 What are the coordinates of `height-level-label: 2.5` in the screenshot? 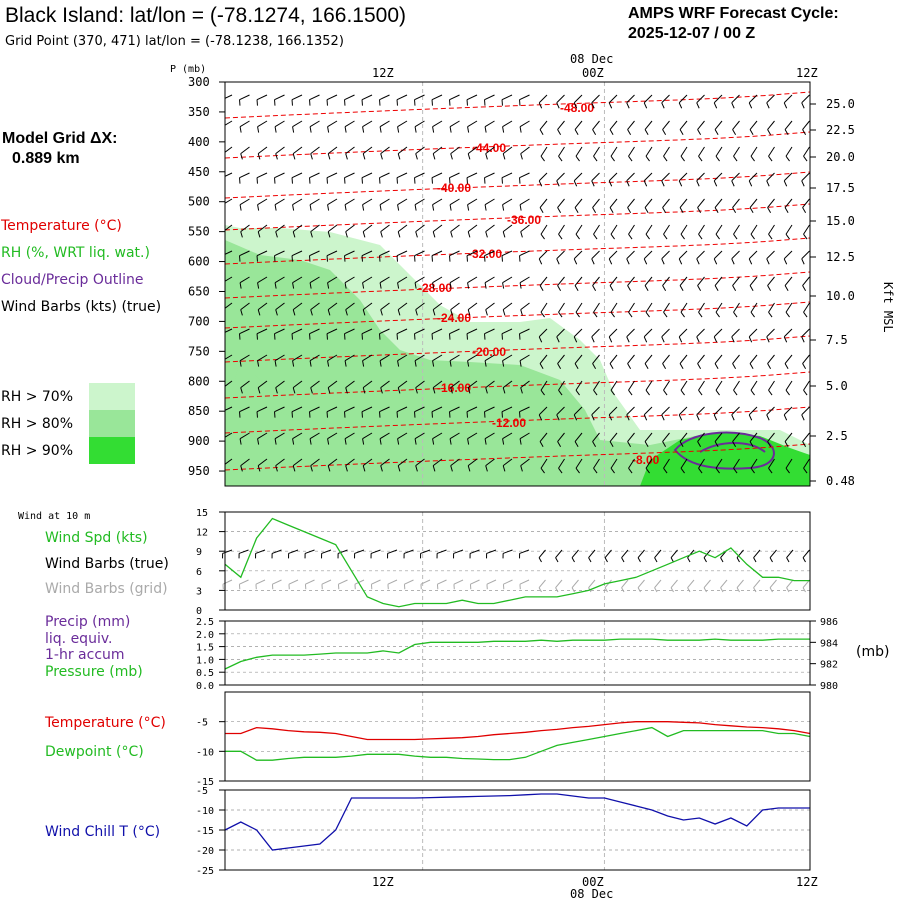 It's located at (837, 436).